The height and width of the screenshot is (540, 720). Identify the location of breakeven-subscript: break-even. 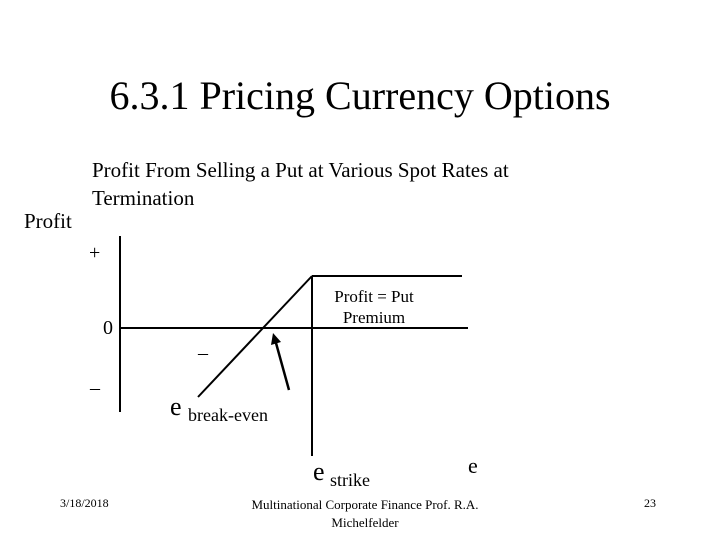
(228, 415).